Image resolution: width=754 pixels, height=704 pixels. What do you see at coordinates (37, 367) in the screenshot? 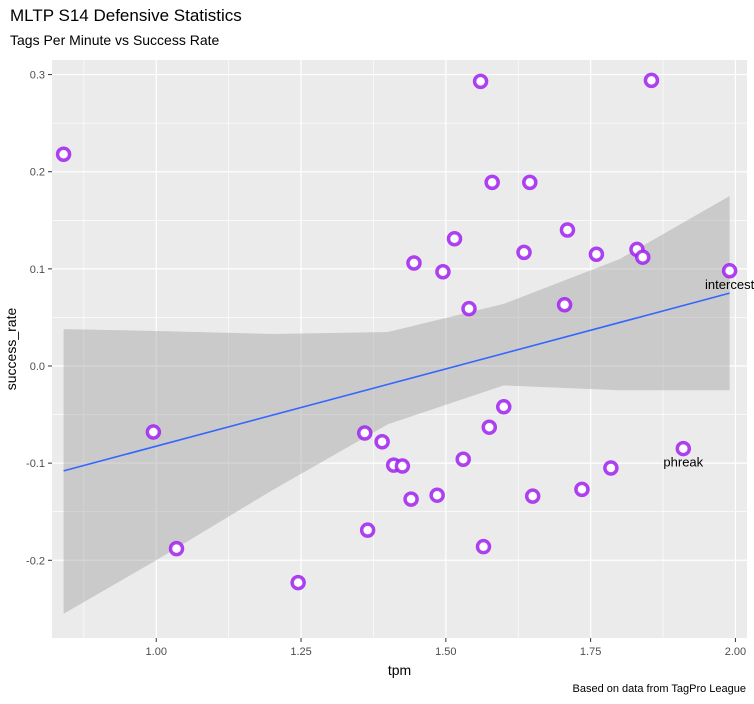
I see `y-tick-label: 0.0` at bounding box center [37, 367].